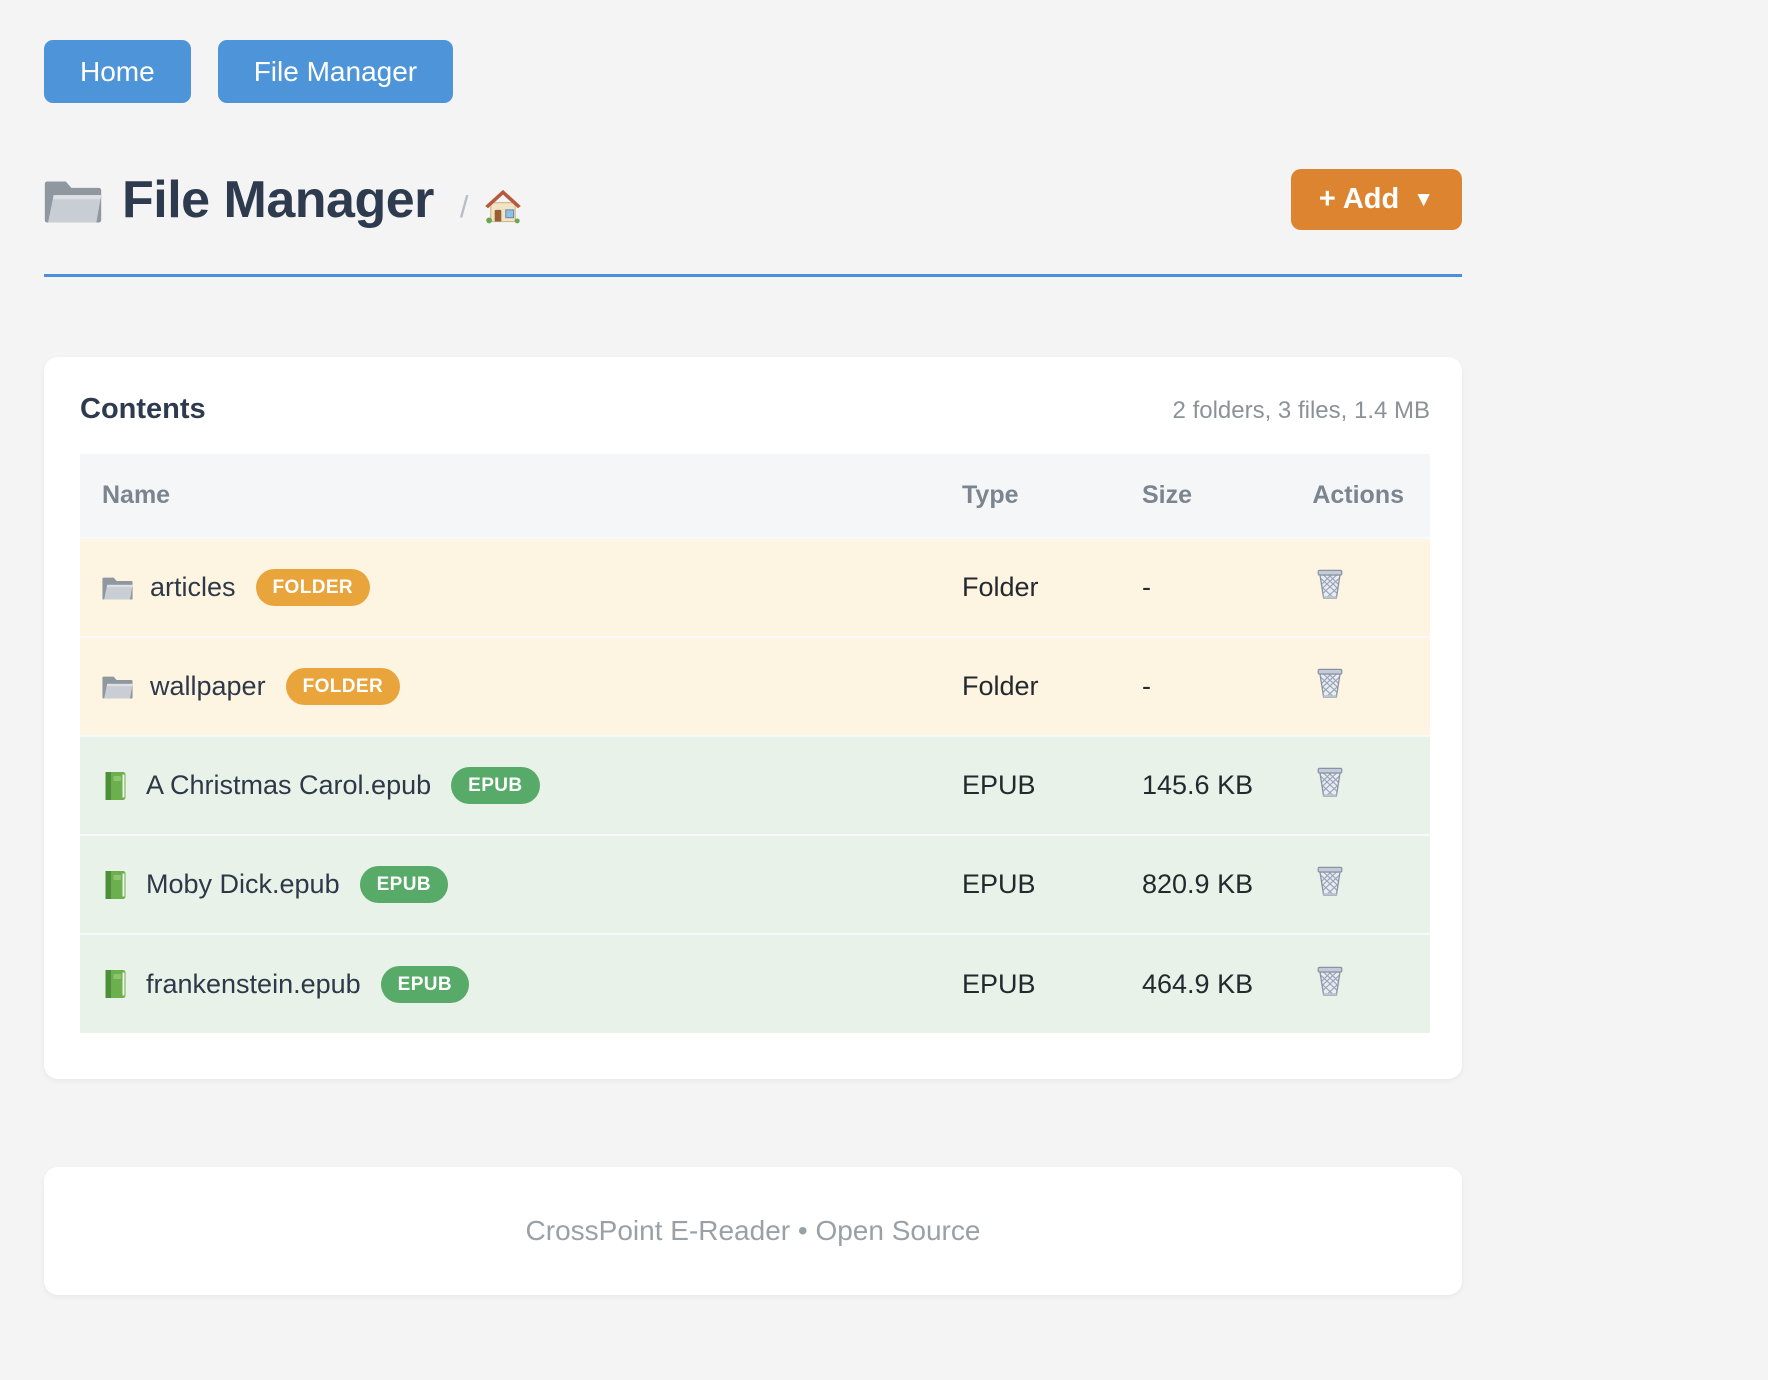 The image size is (1768, 1380). I want to click on file-name: articles, so click(193, 587).